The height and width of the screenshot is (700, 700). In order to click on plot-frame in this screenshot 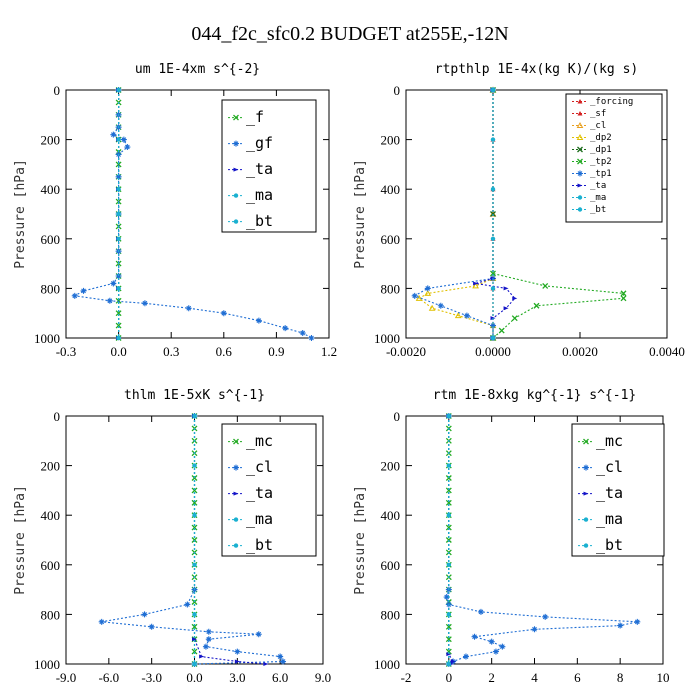, I will do `click(197, 214)`.